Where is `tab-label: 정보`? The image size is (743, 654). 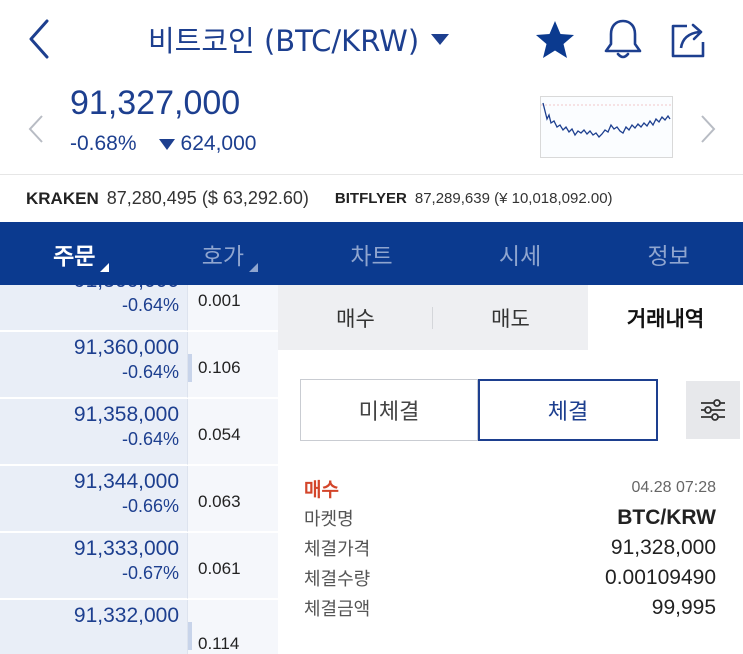 tab-label: 정보 is located at coordinates (668, 256).